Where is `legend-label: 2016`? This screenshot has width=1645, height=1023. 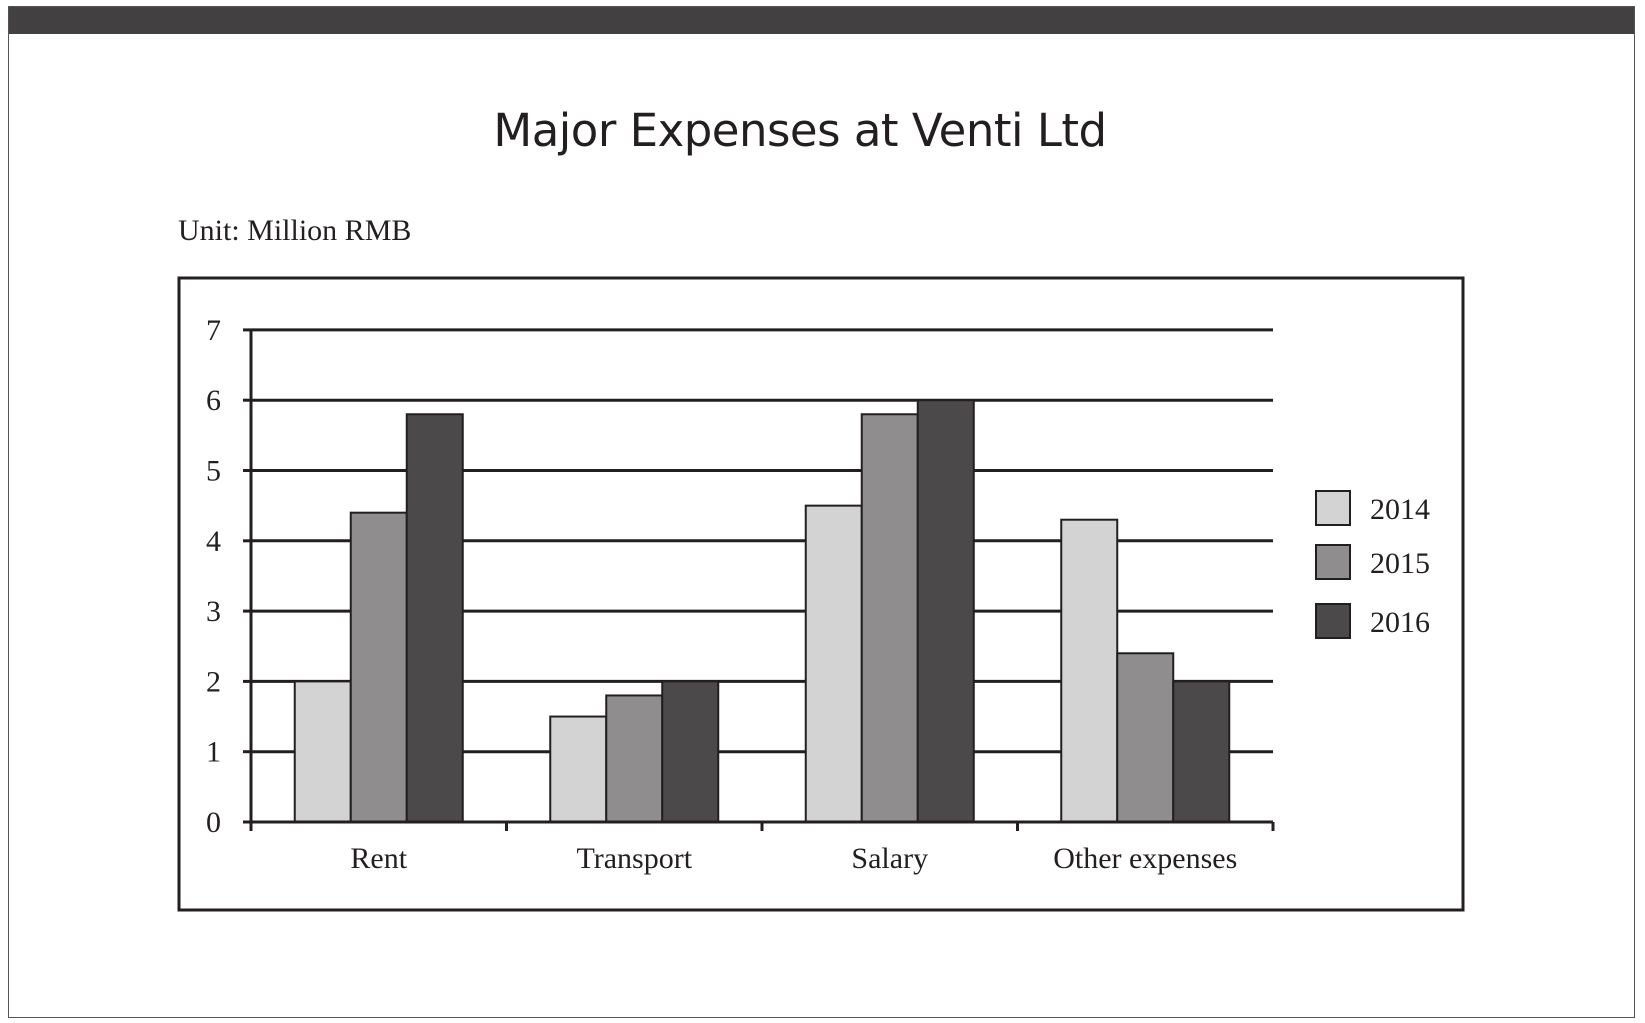 legend-label: 2016 is located at coordinates (1400, 622).